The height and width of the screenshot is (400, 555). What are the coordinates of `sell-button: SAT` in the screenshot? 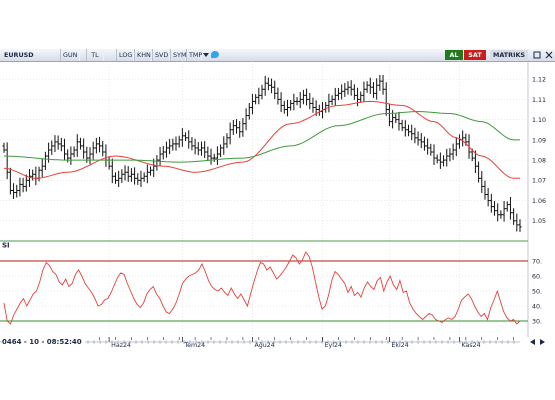 It's located at (475, 55).